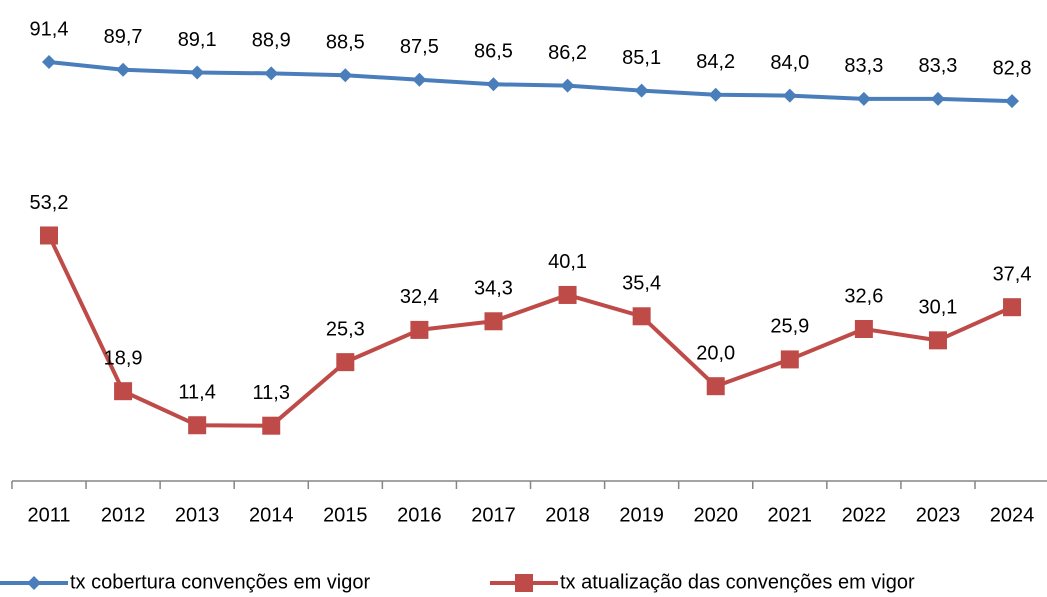  I want to click on data-label: 35,4, so click(641, 284).